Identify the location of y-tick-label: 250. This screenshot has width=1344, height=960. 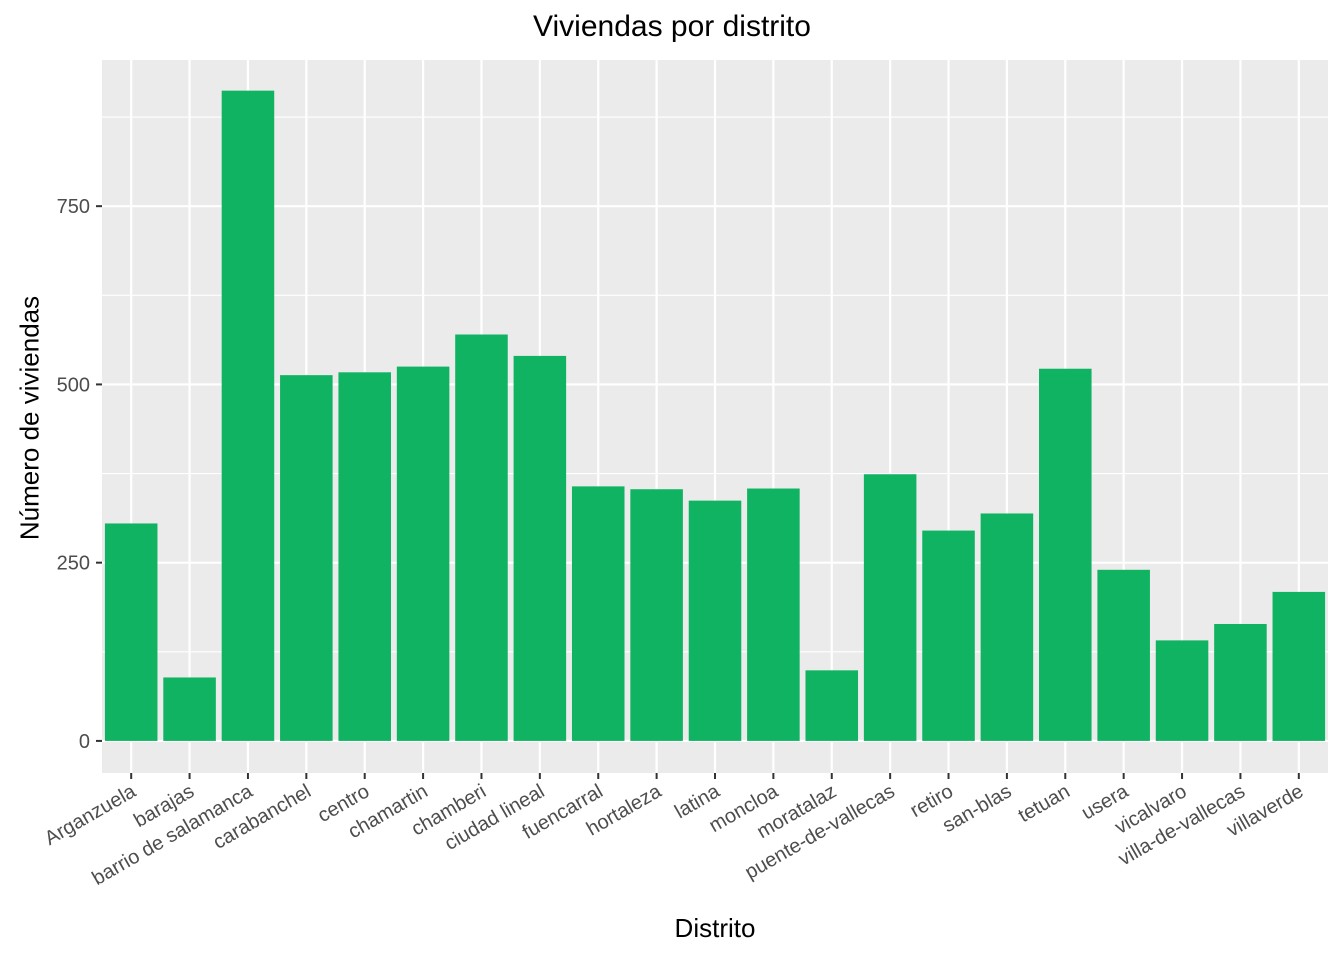
(73, 564).